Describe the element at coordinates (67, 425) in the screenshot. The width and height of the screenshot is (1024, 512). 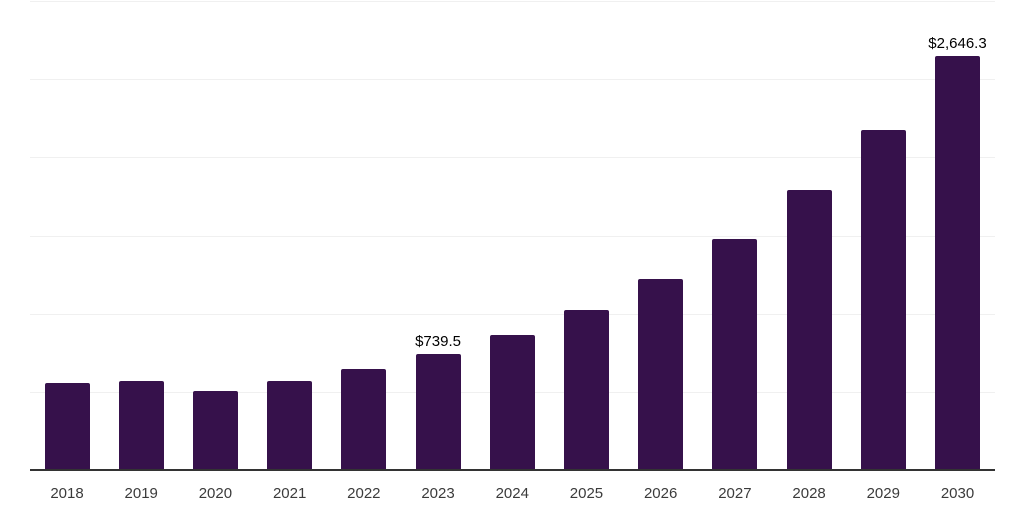
I see `bar-2018` at that location.